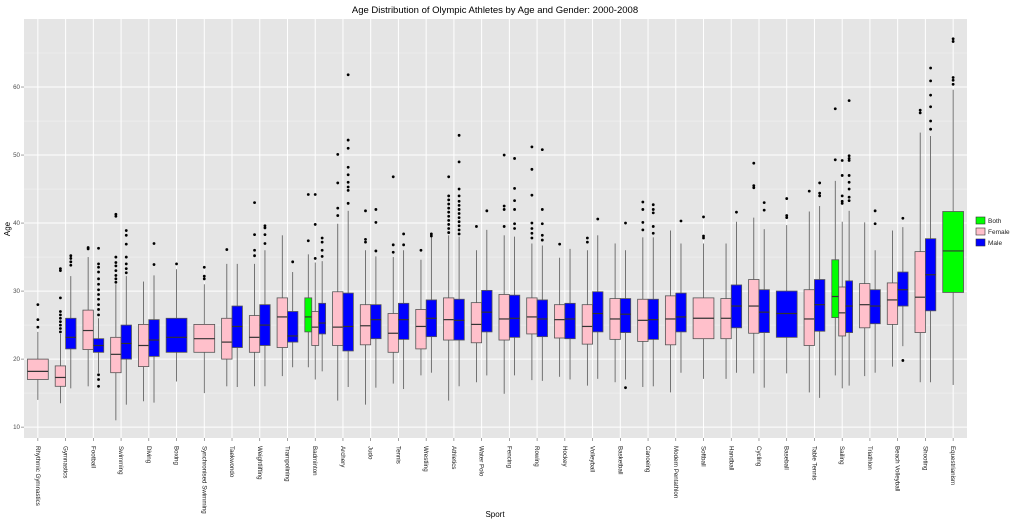  What do you see at coordinates (481, 461) in the screenshot?
I see `x-tick-label: Water Polo` at bounding box center [481, 461].